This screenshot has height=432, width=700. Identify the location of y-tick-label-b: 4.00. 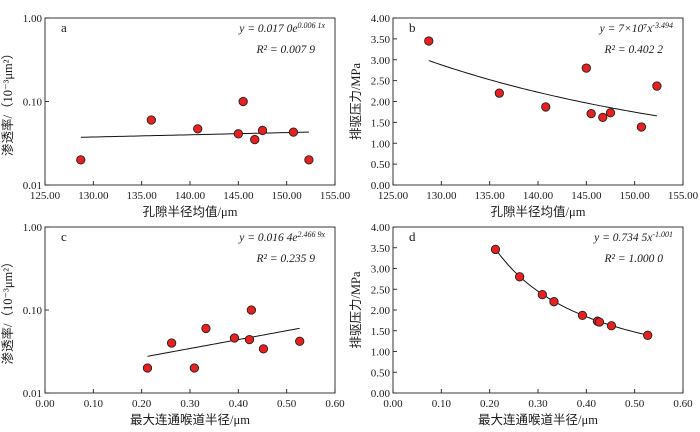
(381, 19).